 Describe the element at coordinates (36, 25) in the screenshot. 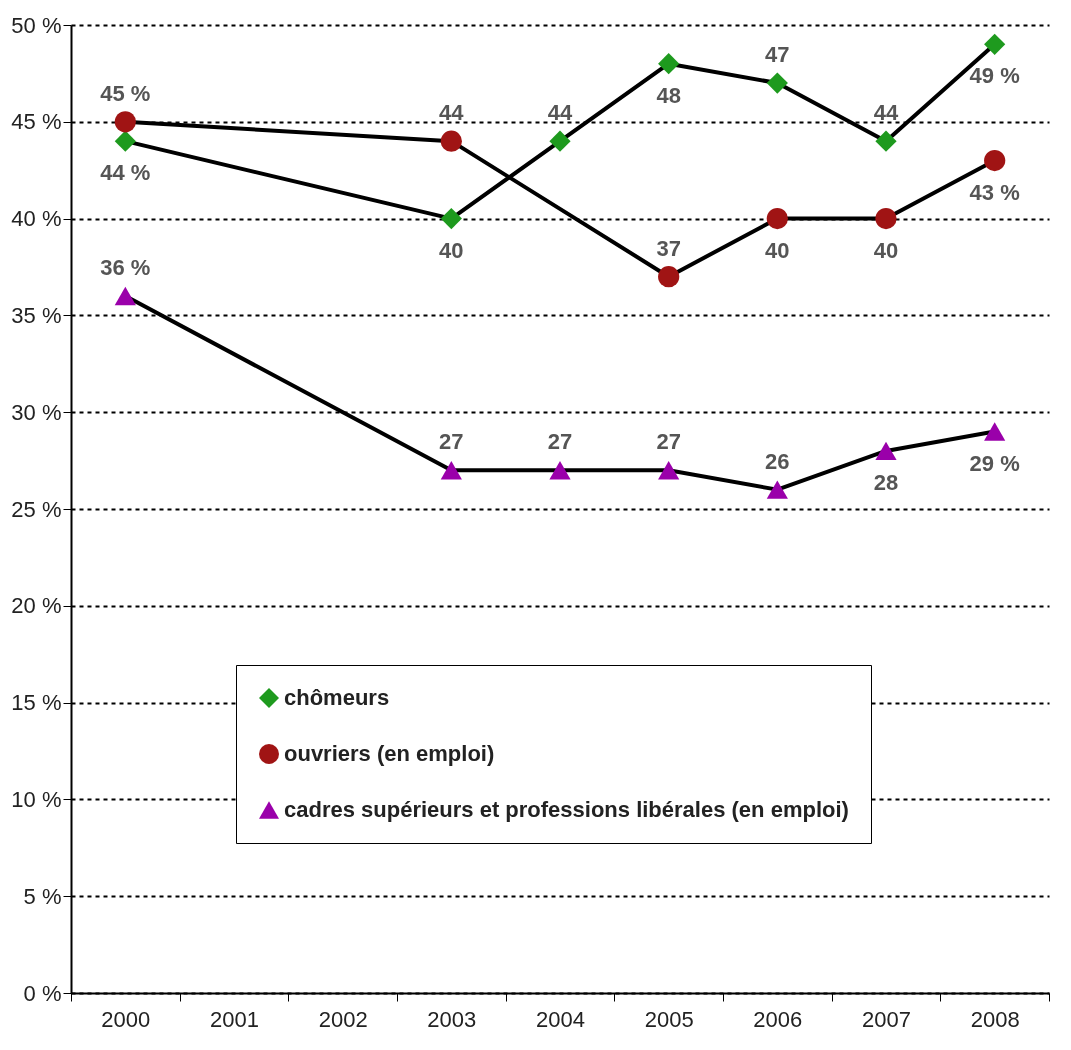

I see `y-tick-label: 50 %` at that location.